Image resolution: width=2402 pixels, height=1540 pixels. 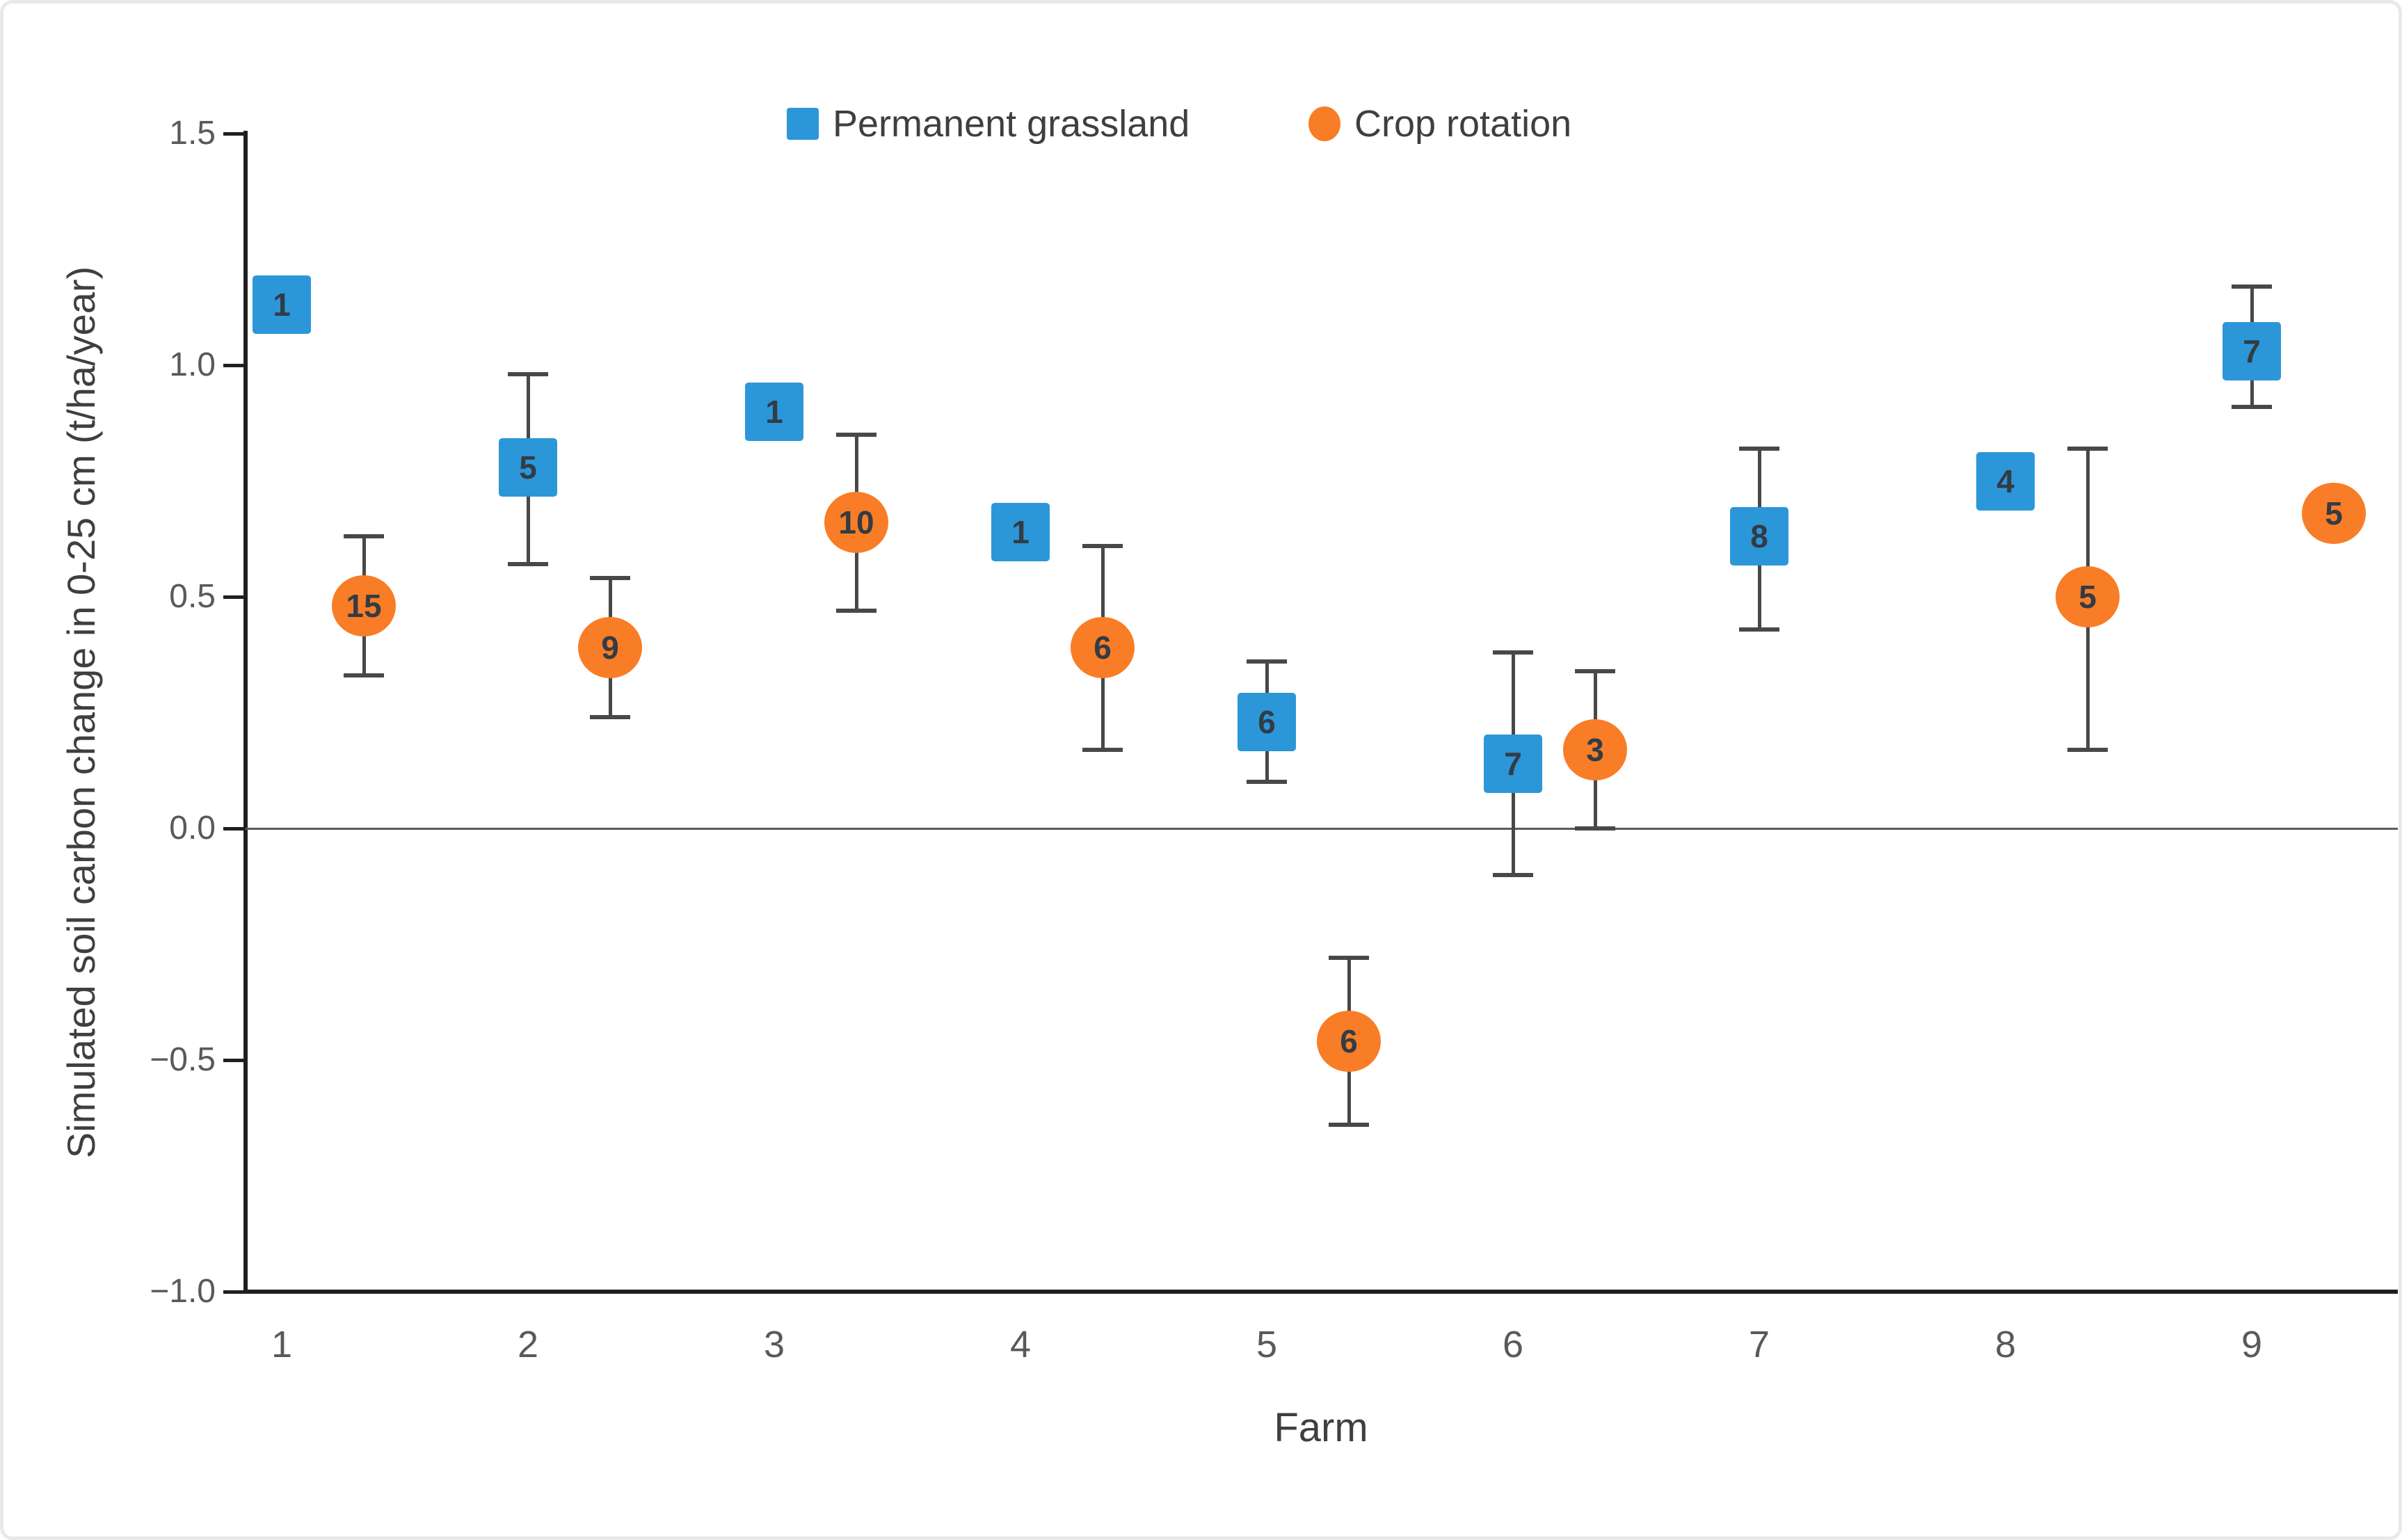 I want to click on permanent-grassland-marker-farm-3: 1, so click(x=774, y=411).